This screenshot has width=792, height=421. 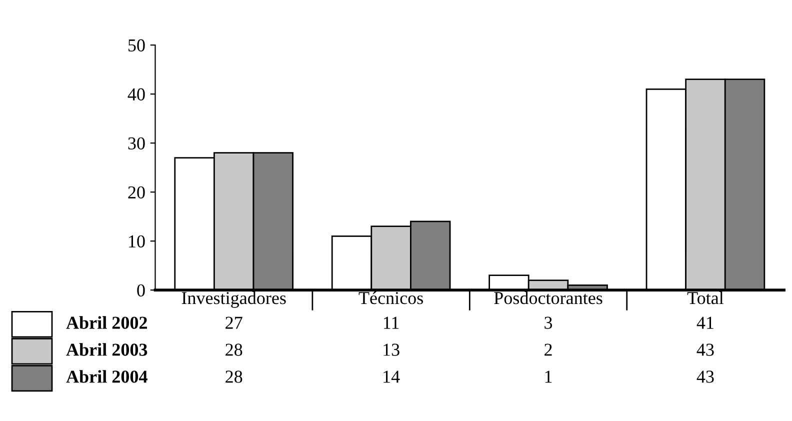 I want to click on y-tick-label: 40, so click(x=136, y=94).